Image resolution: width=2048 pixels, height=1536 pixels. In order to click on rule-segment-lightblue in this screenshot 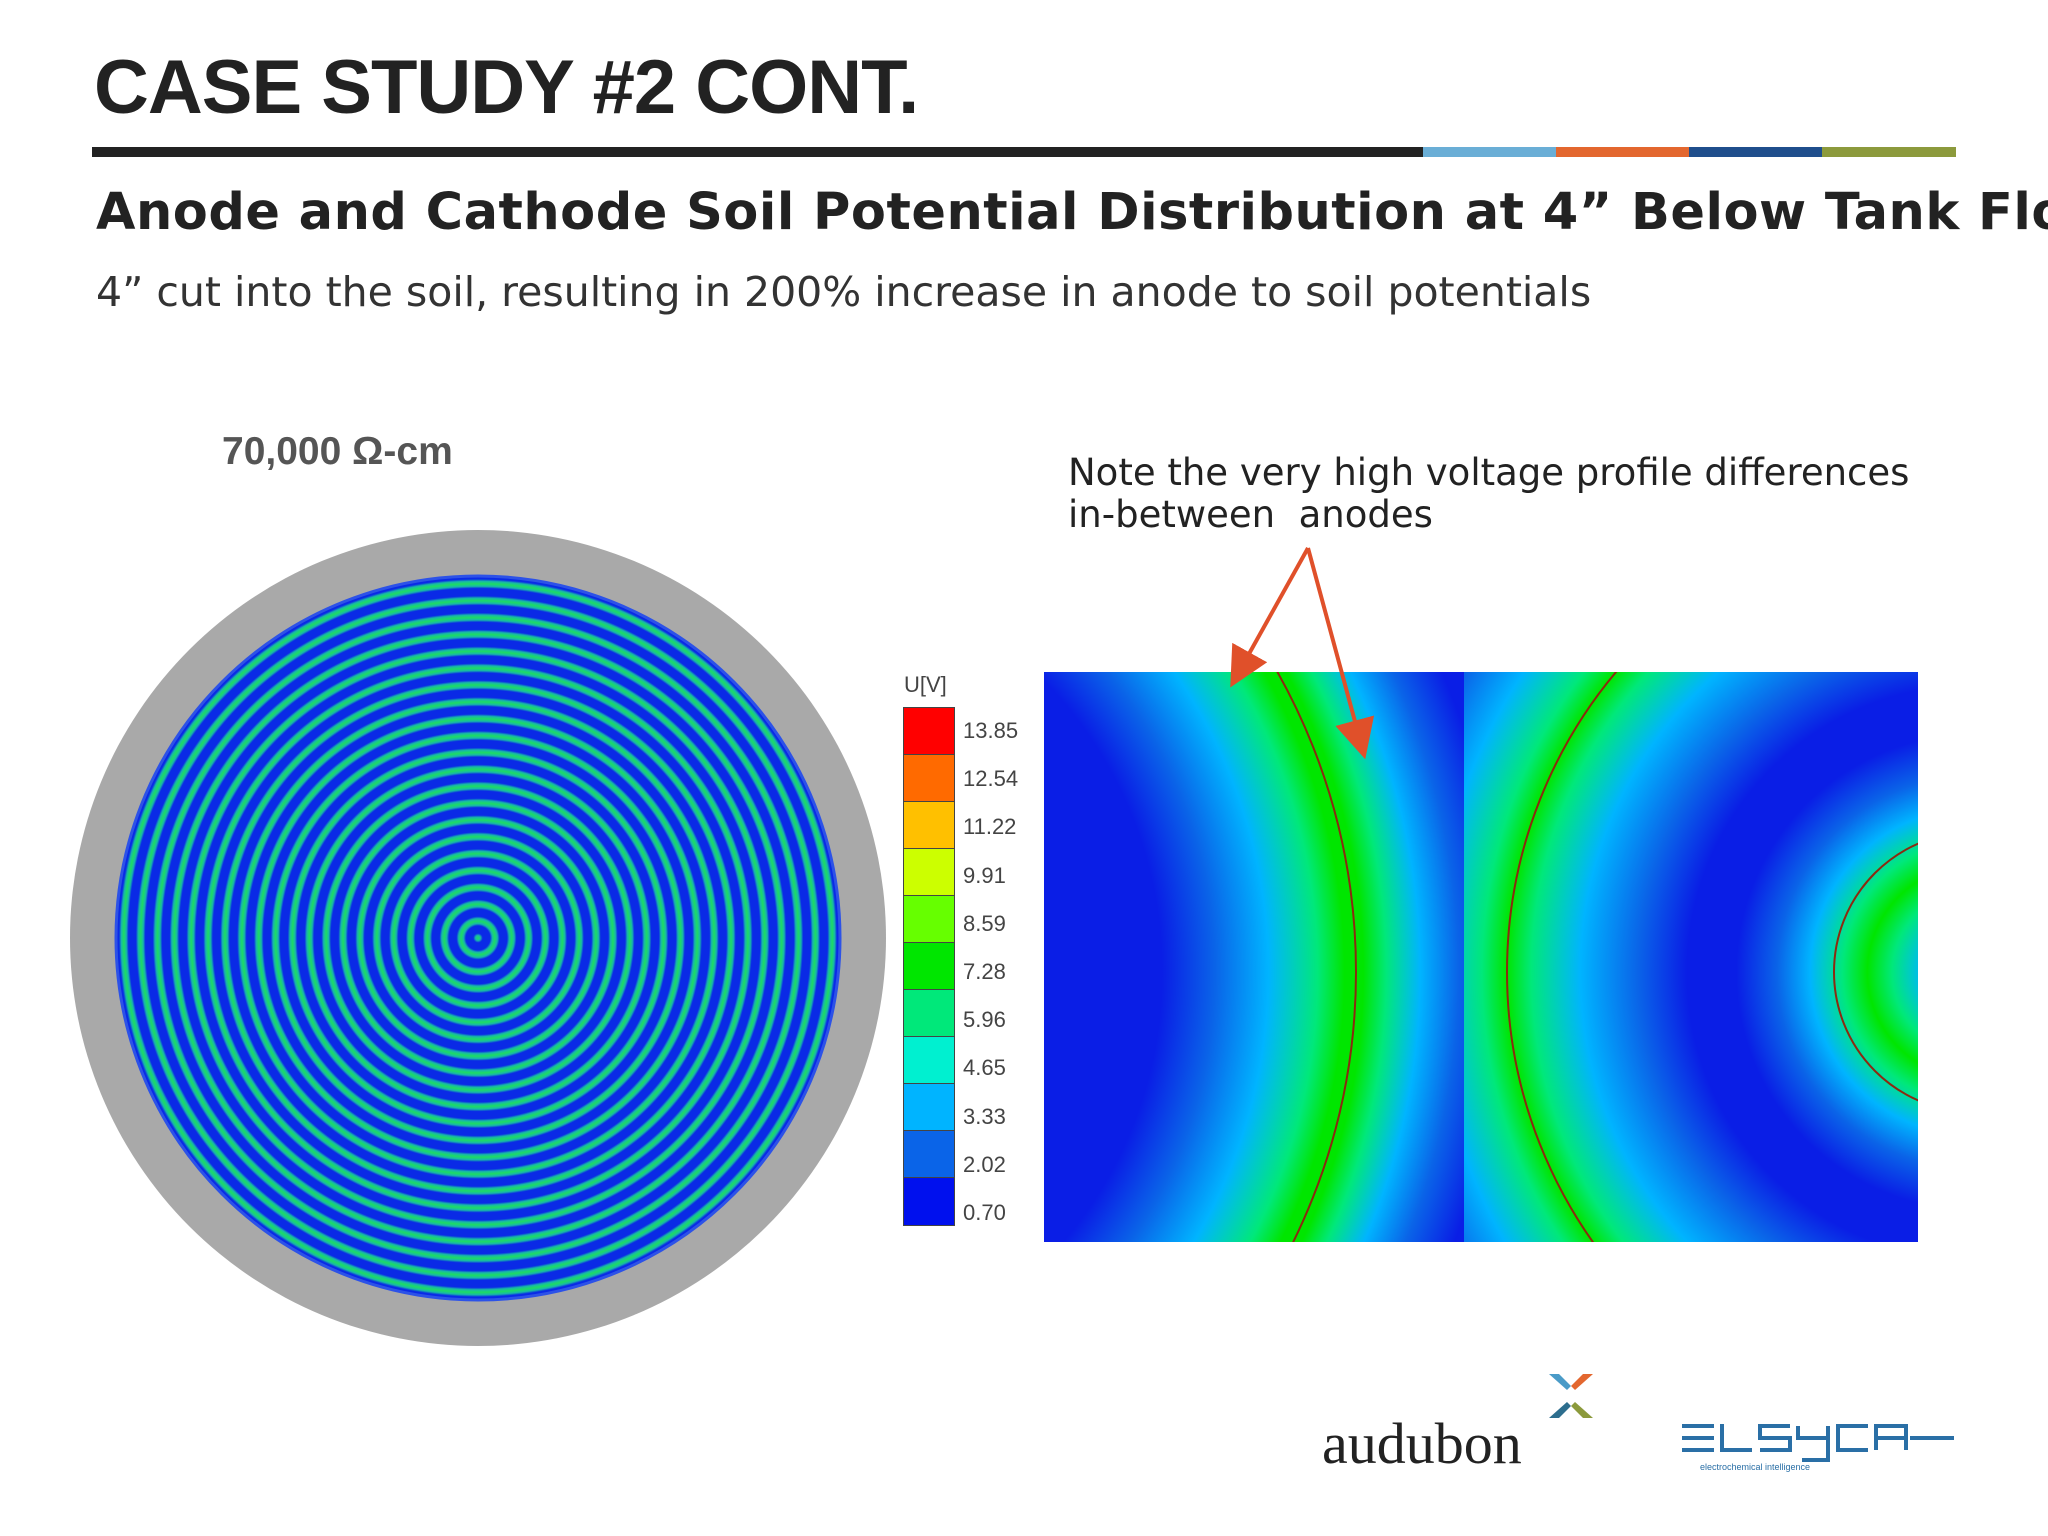, I will do `click(1489, 152)`.